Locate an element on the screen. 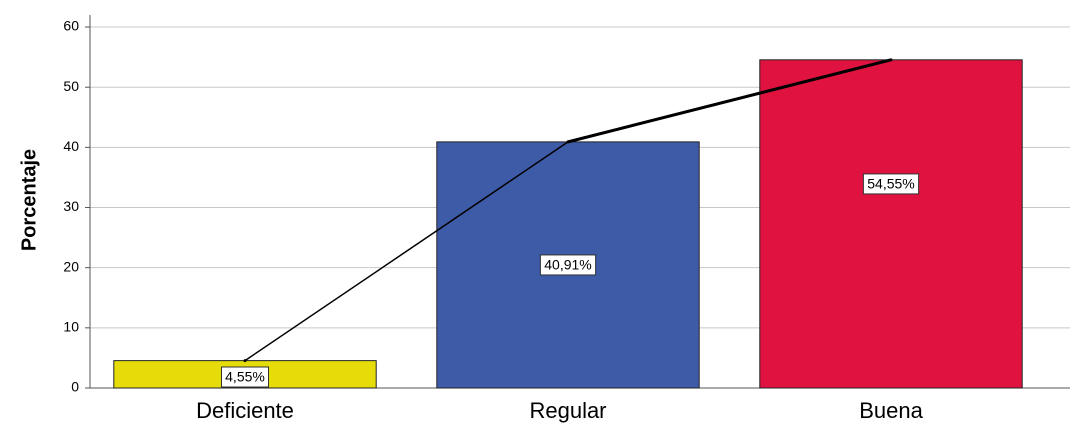 This screenshot has width=1073, height=430. y-tick-label: 10 is located at coordinates (71, 327).